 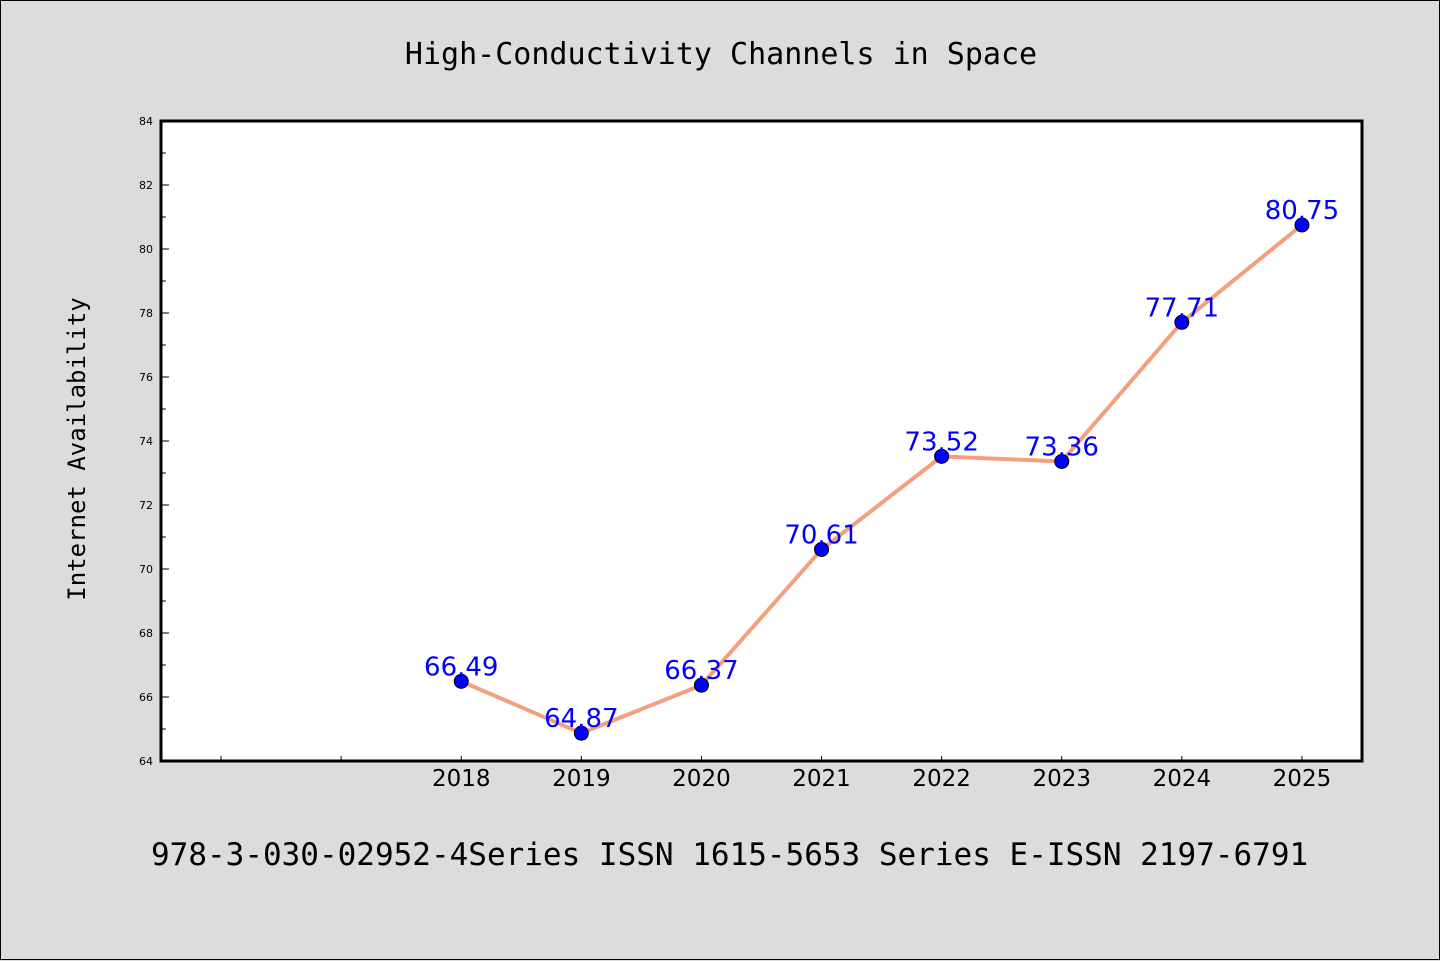 I want to click on data-label: 66.37, so click(x=701, y=671).